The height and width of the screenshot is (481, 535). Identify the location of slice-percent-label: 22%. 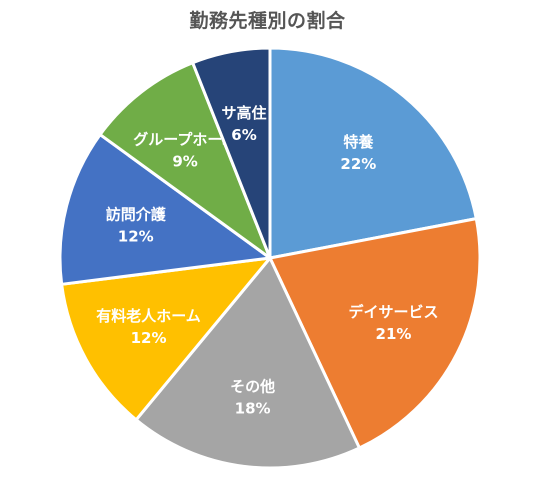
(358, 164).